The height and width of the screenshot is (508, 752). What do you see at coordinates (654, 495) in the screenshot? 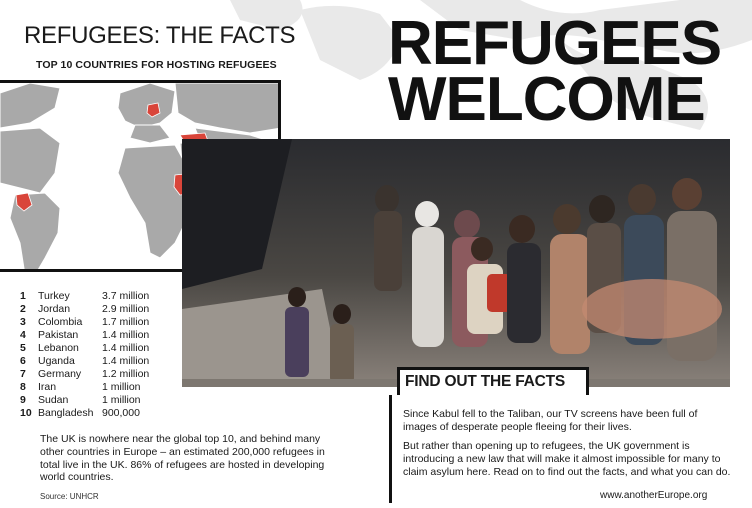
I see `website-link: www.anotherEurope.org` at bounding box center [654, 495].